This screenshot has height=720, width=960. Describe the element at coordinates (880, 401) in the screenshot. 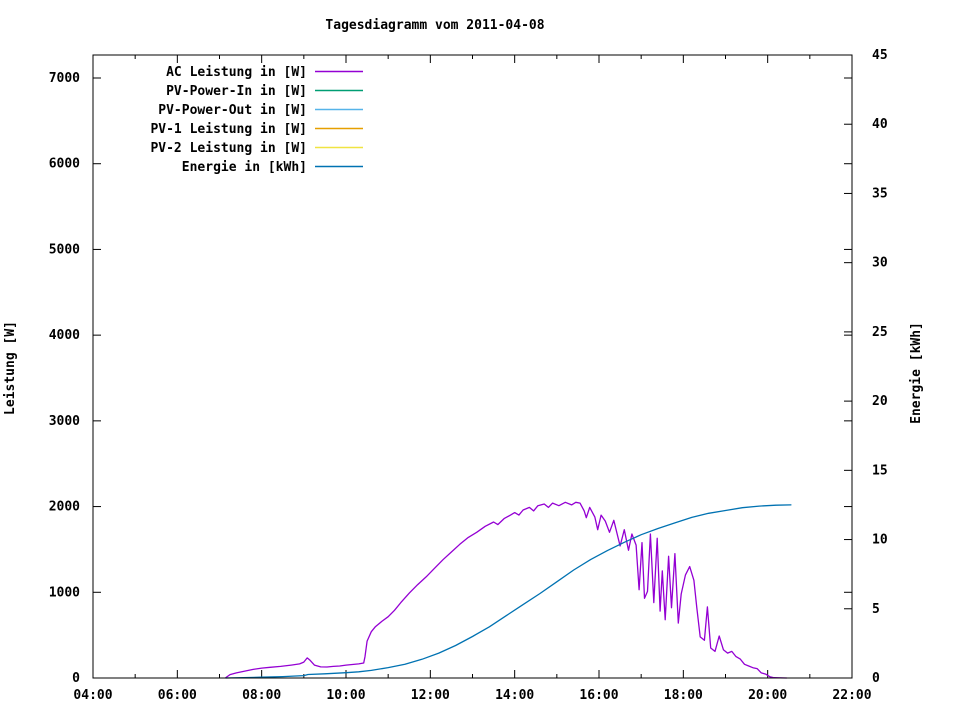

I see `y-right-tick-label: 20` at that location.